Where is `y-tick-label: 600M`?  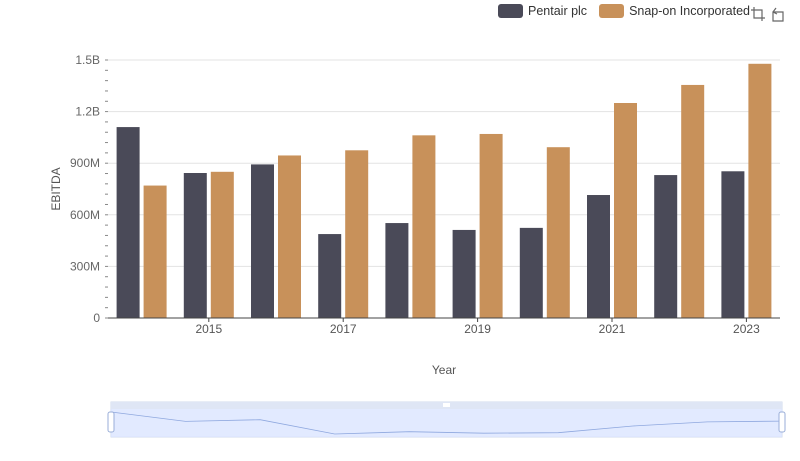 y-tick-label: 600M is located at coordinates (85, 215).